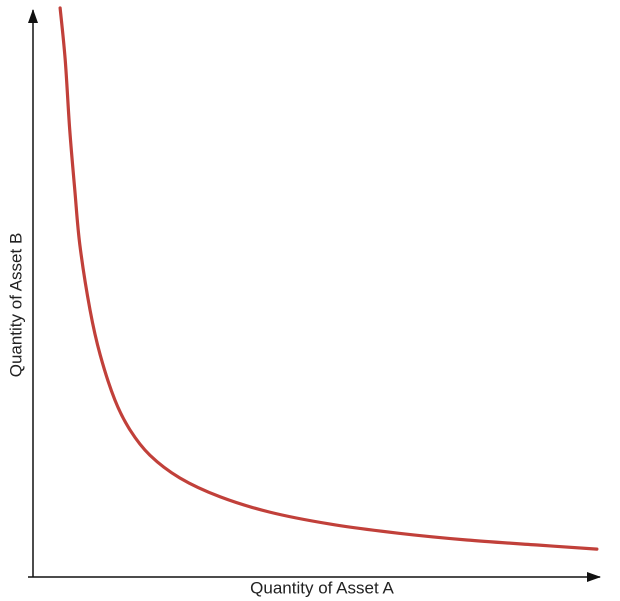 The height and width of the screenshot is (601, 620). I want to click on x-axis-label: Quantity of Asset A, so click(322, 587).